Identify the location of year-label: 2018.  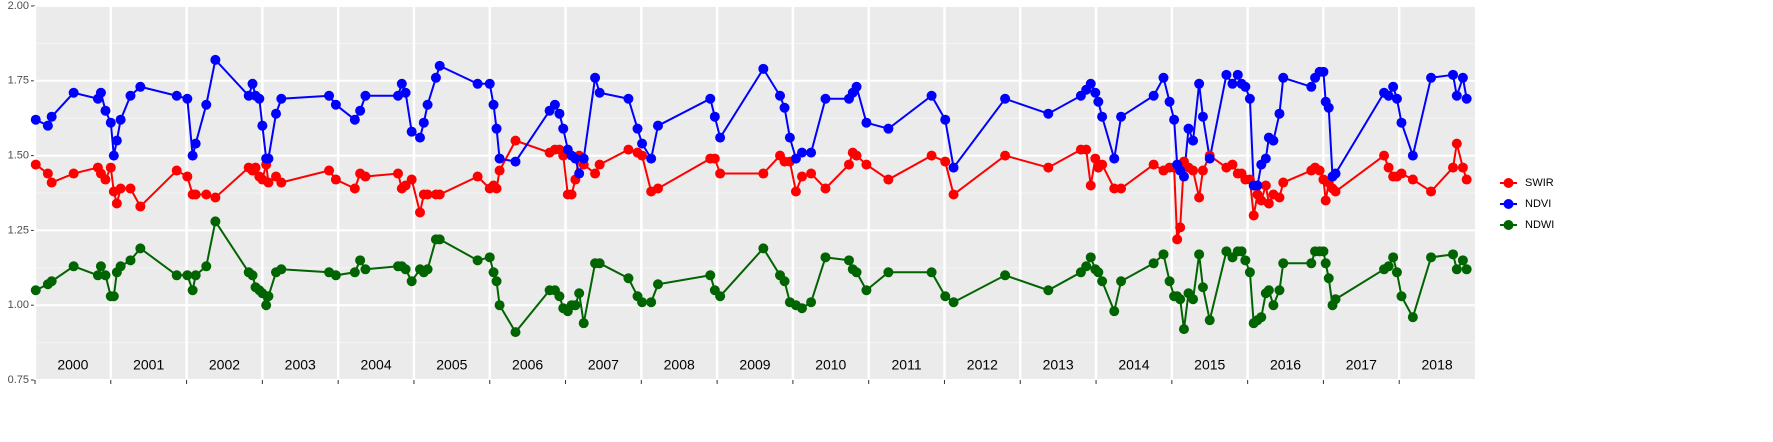
(1437, 365).